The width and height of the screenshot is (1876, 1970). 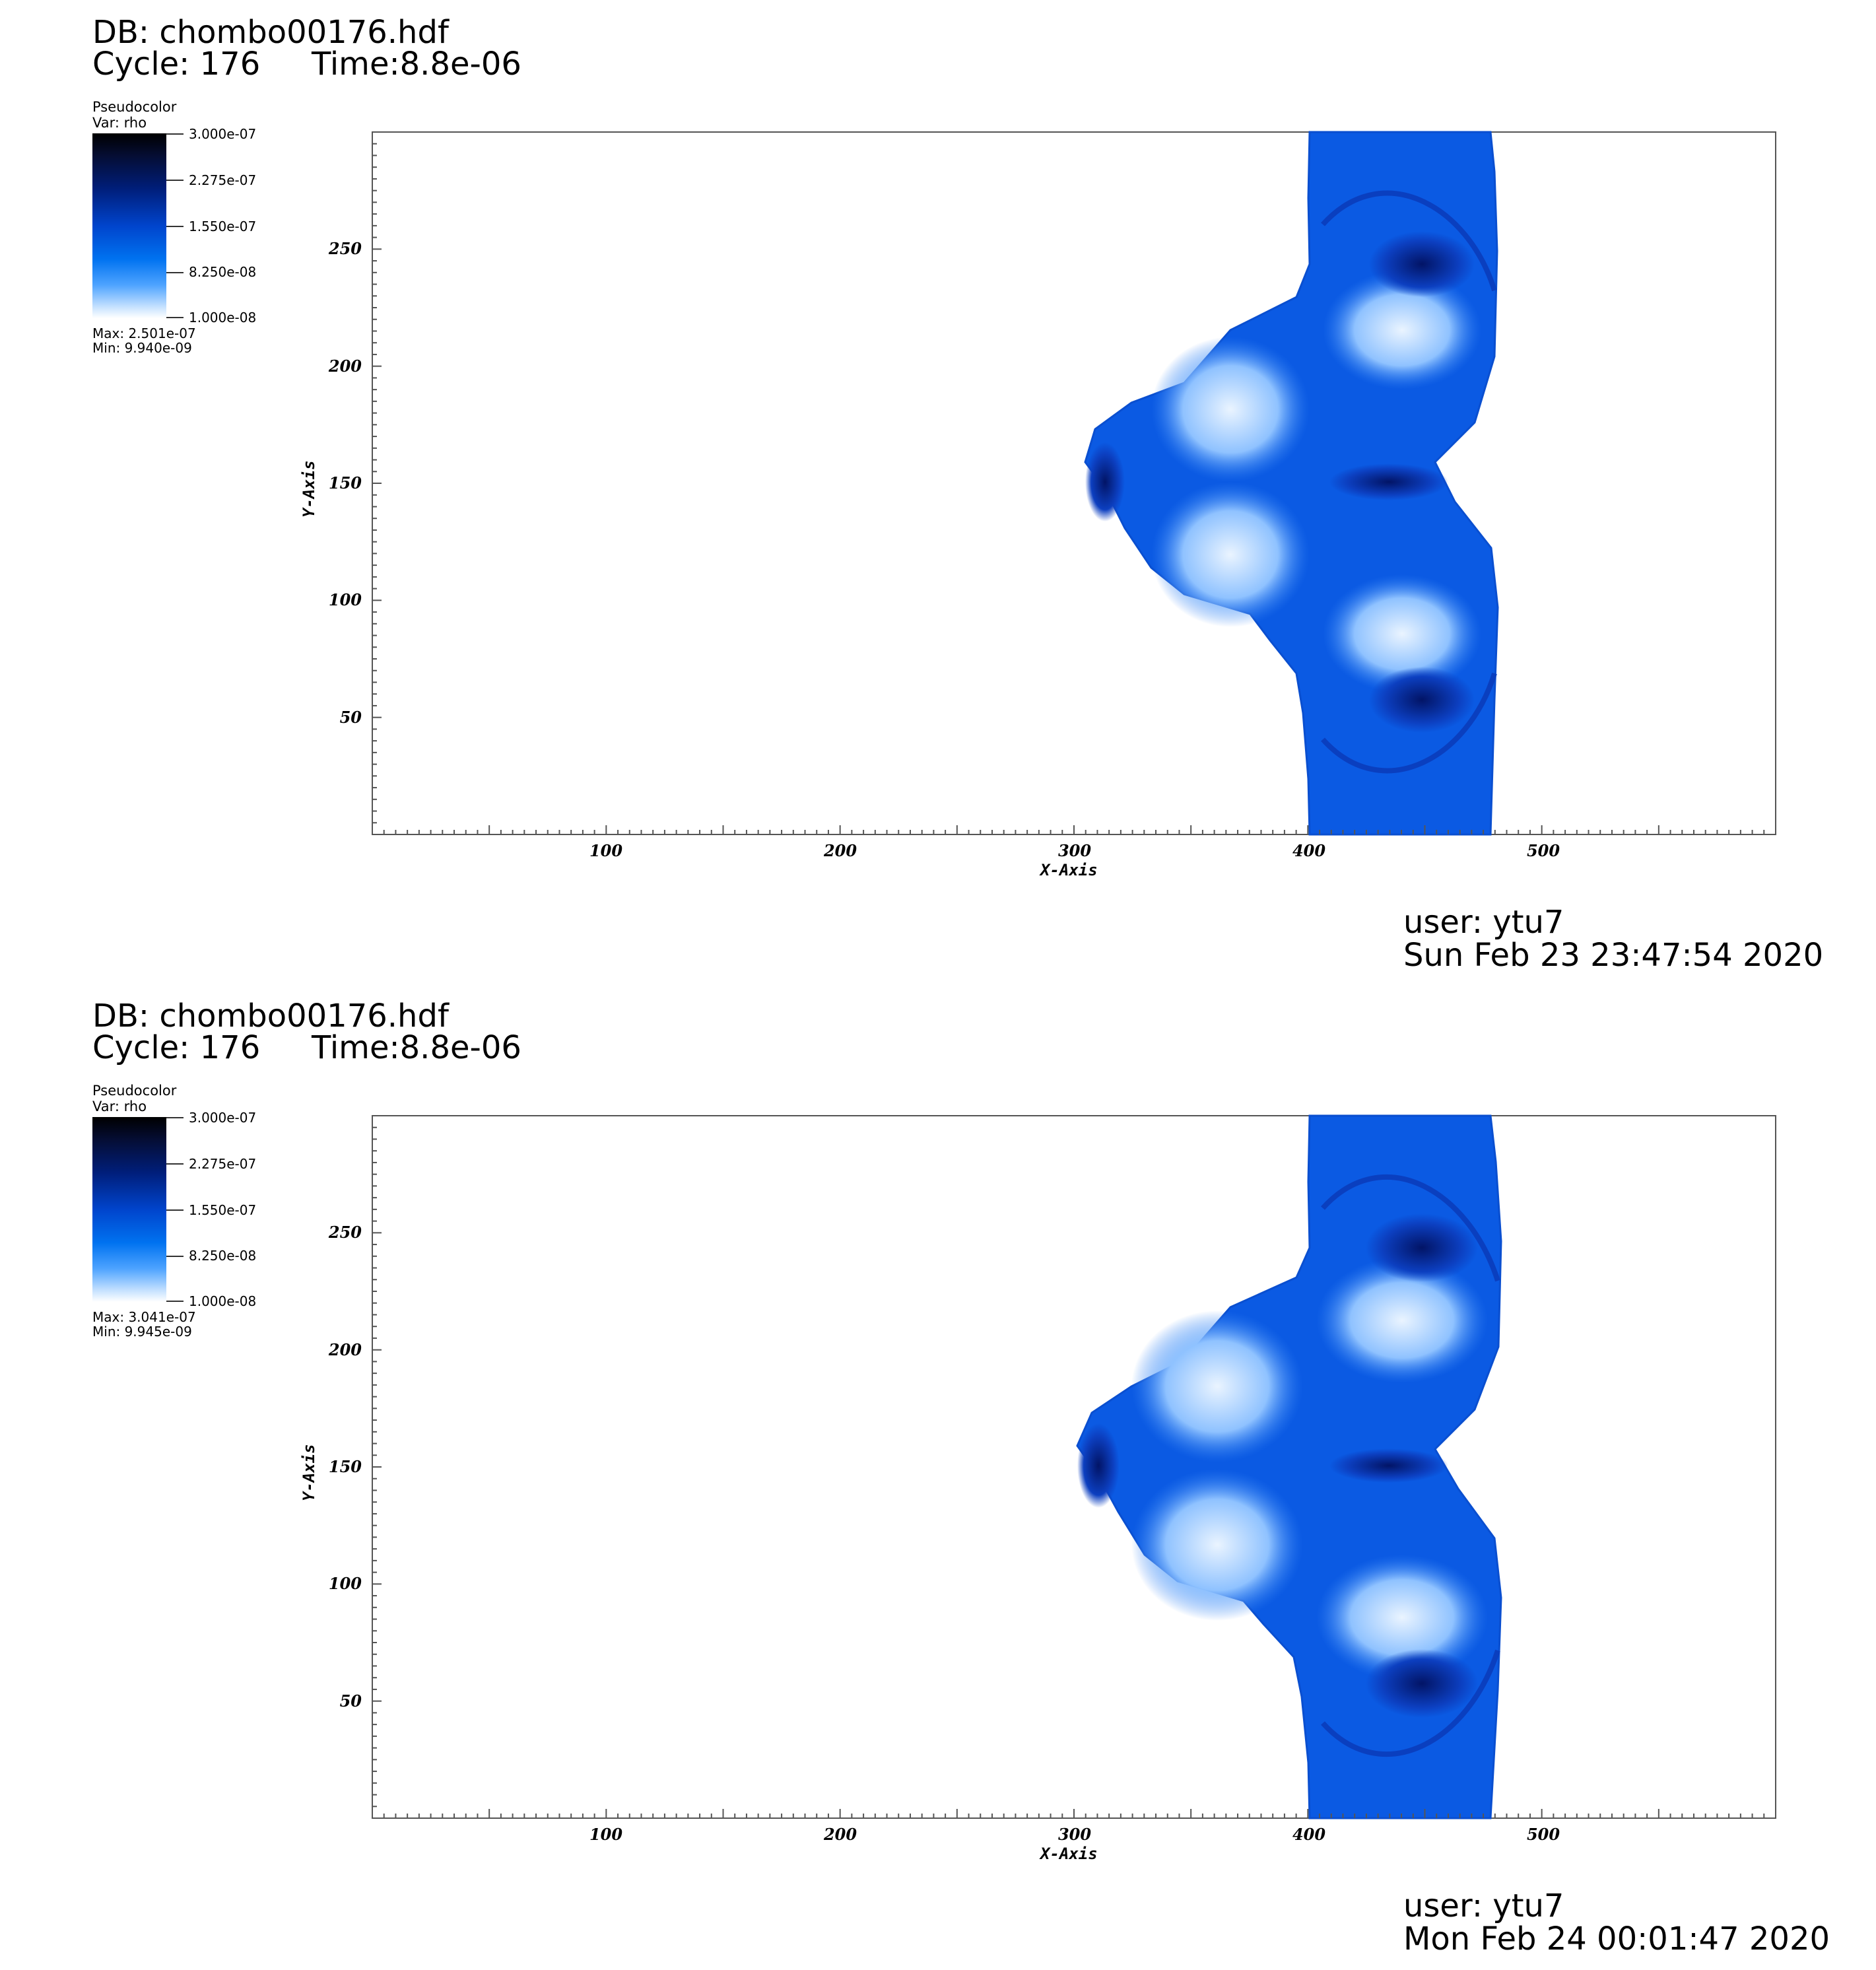 I want to click on min-label: Min: 9.940e-09, so click(x=142, y=348).